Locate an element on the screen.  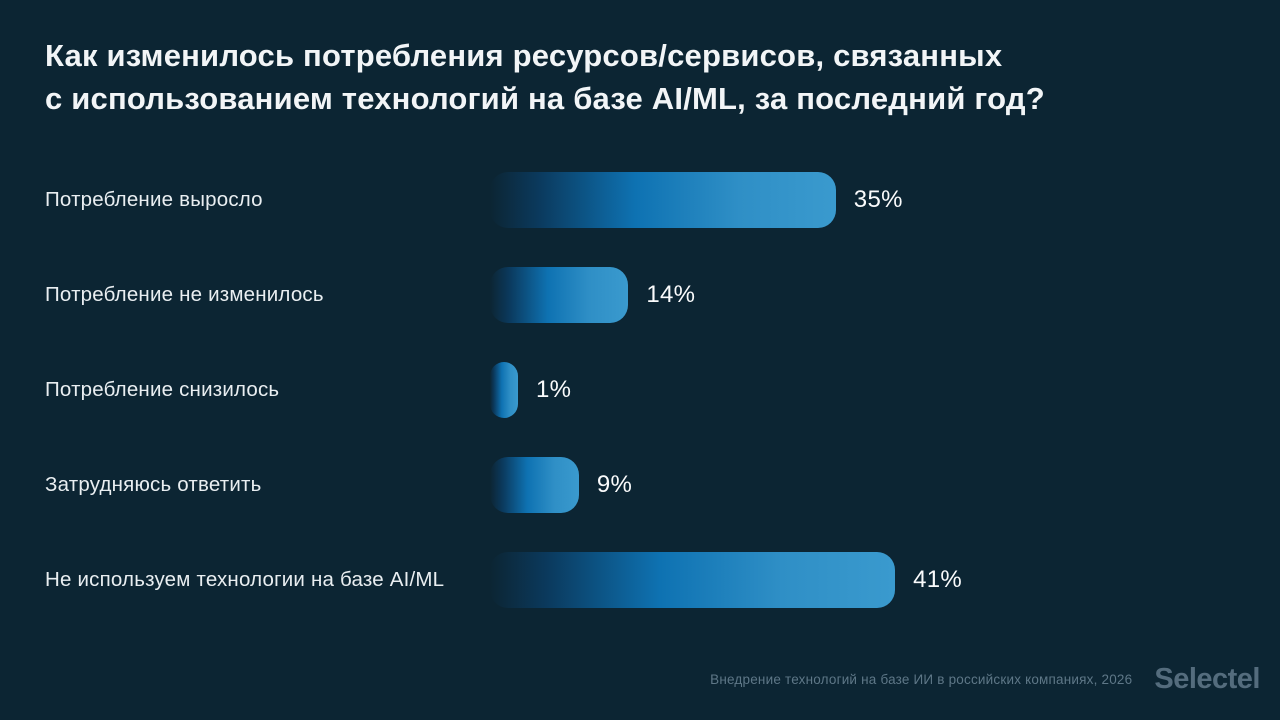
bar-row: Затрудняюсь ответить 9% is located at coordinates (647, 485).